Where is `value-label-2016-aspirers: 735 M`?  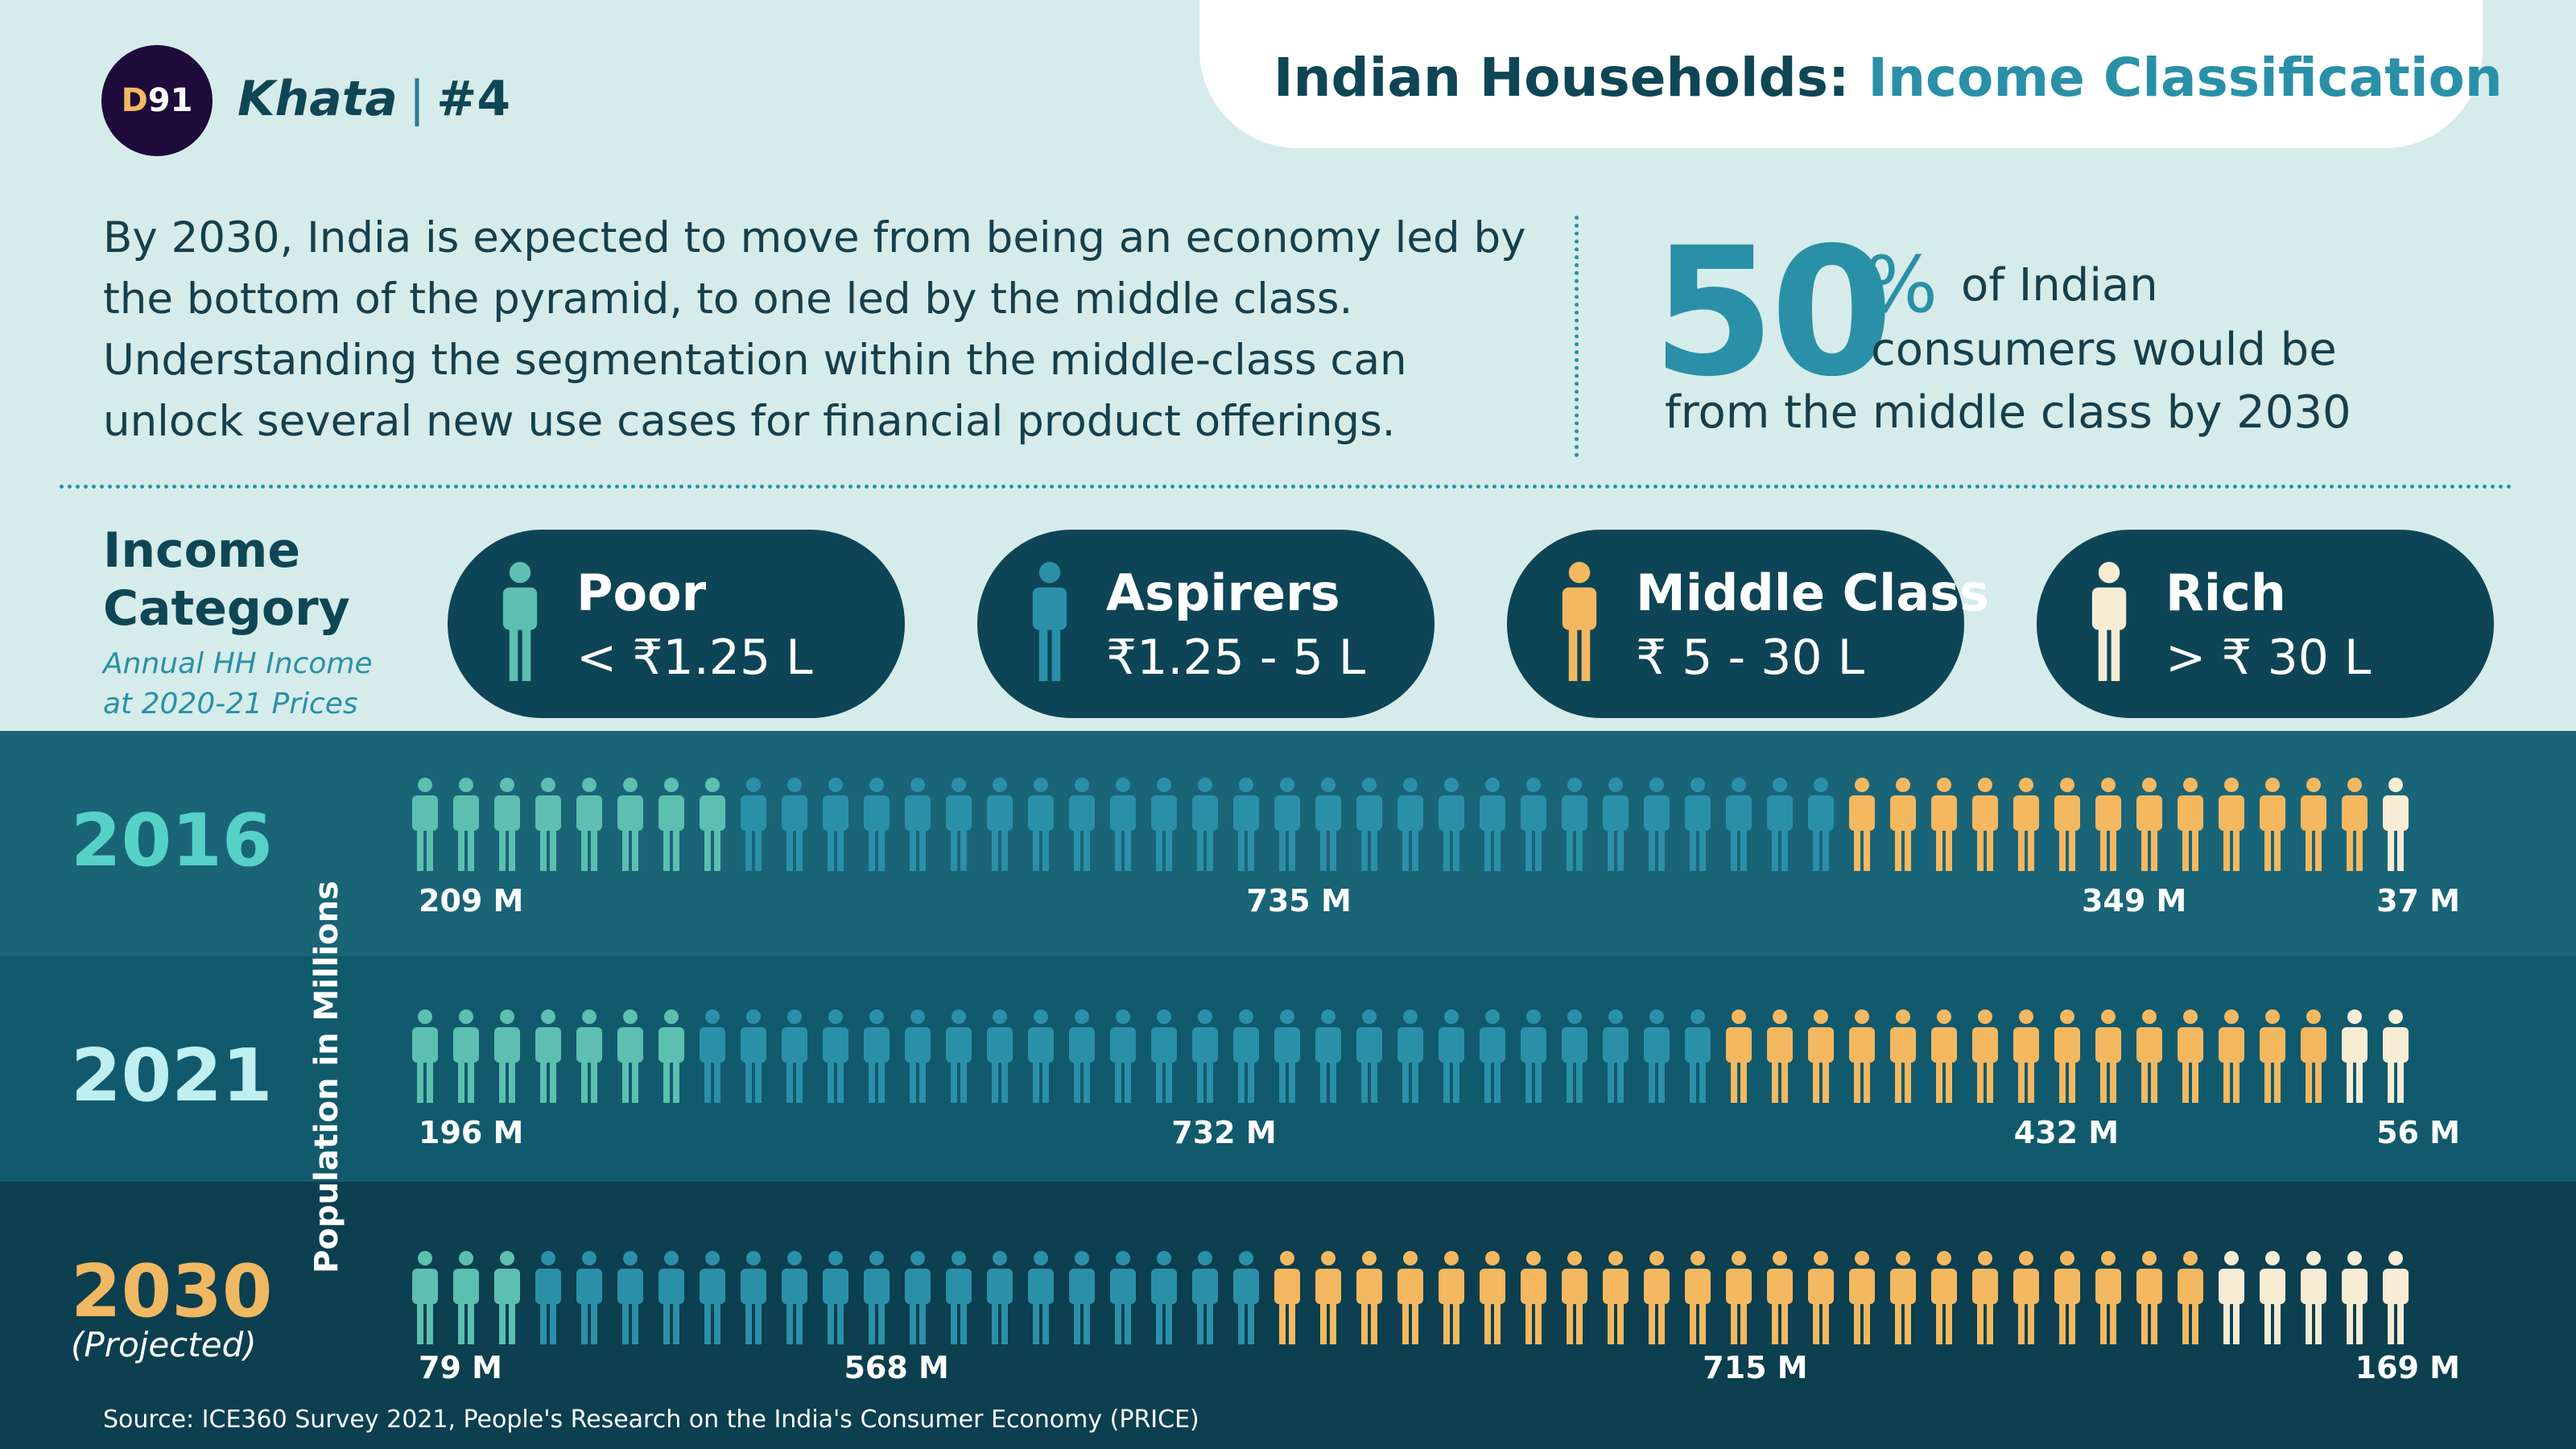 value-label-2016-aspirers: 735 M is located at coordinates (1298, 901).